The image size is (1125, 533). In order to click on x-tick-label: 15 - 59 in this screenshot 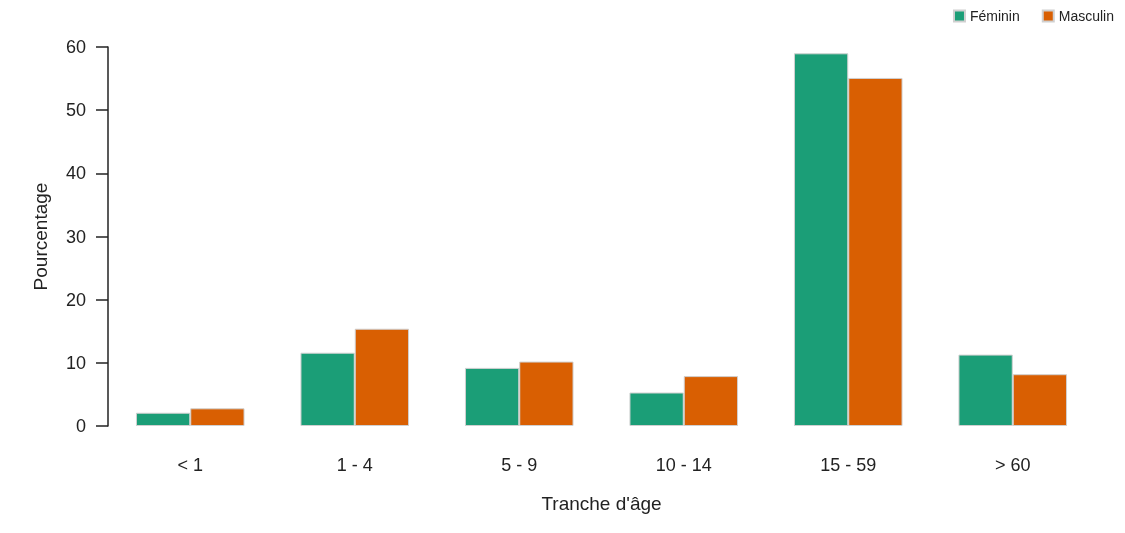, I will do `click(848, 465)`.